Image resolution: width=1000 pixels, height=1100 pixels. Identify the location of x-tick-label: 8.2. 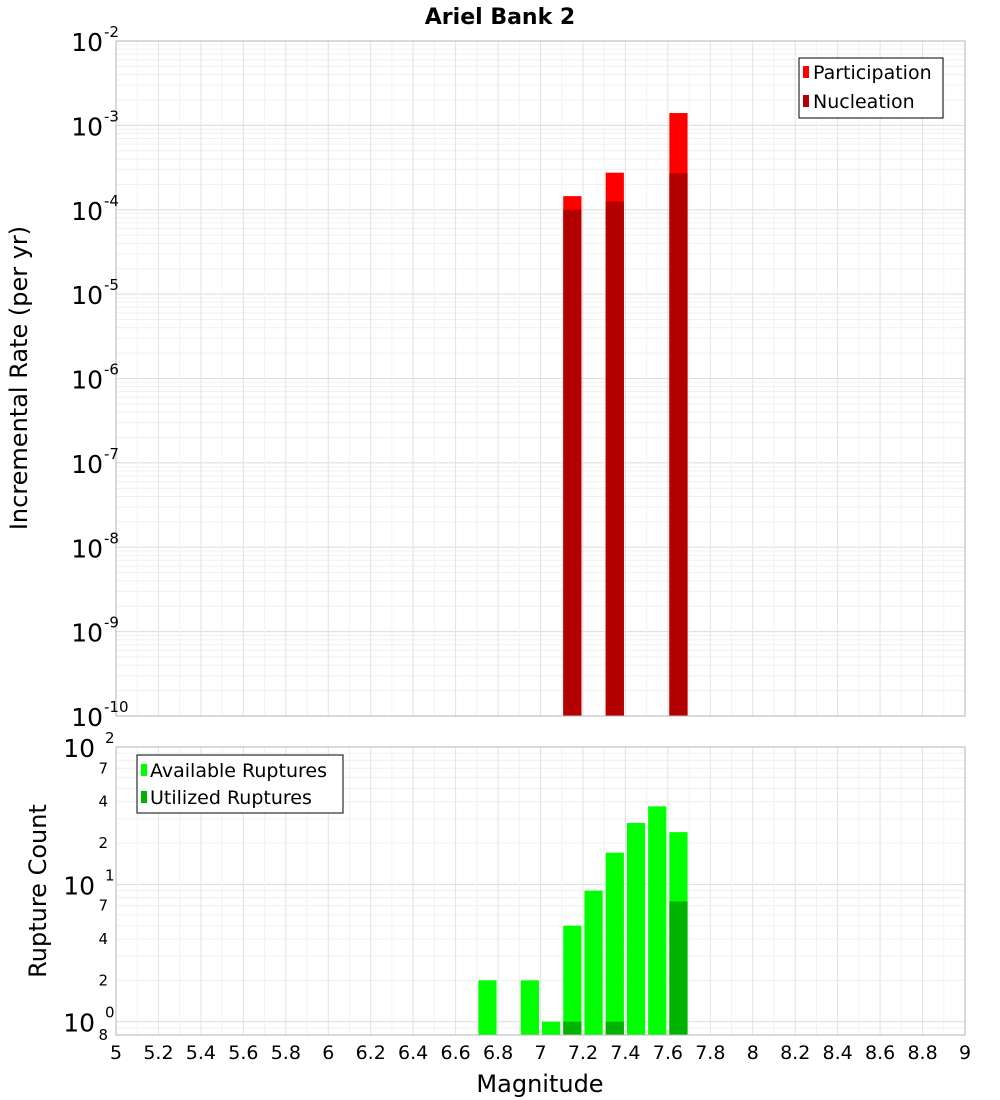
(795, 1053).